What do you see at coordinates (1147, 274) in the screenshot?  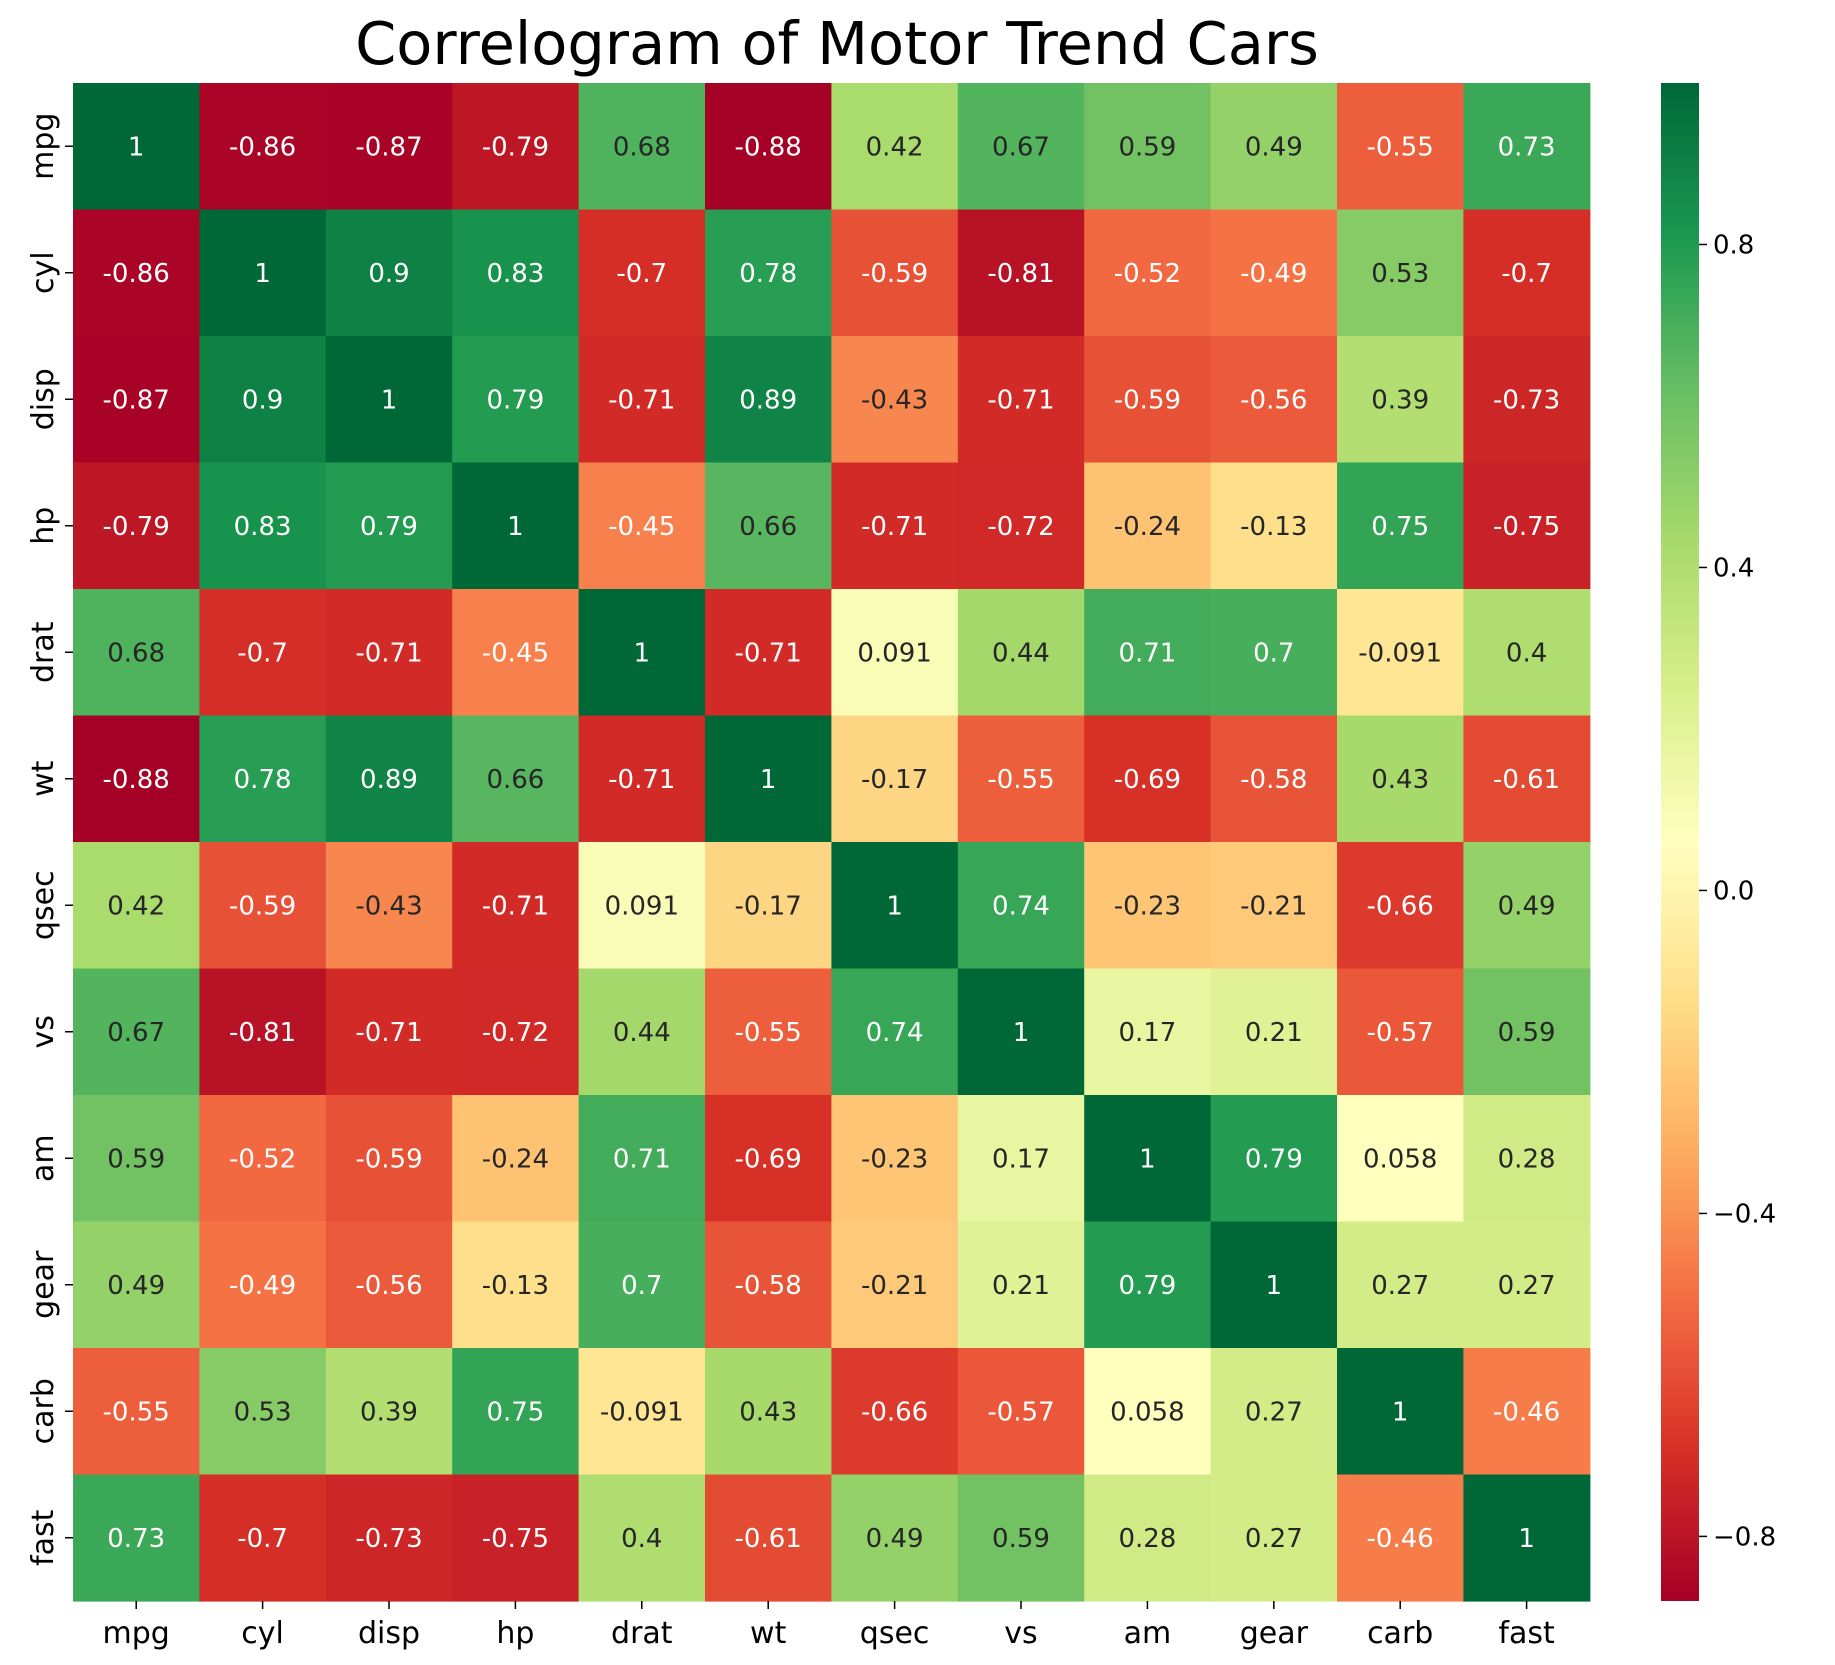 I see `cell-value-label: -0.52` at bounding box center [1147, 274].